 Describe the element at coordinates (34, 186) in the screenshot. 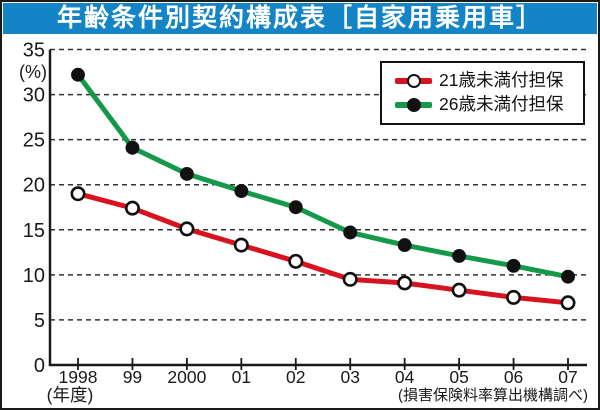

I see `y-tick-label: 20` at that location.